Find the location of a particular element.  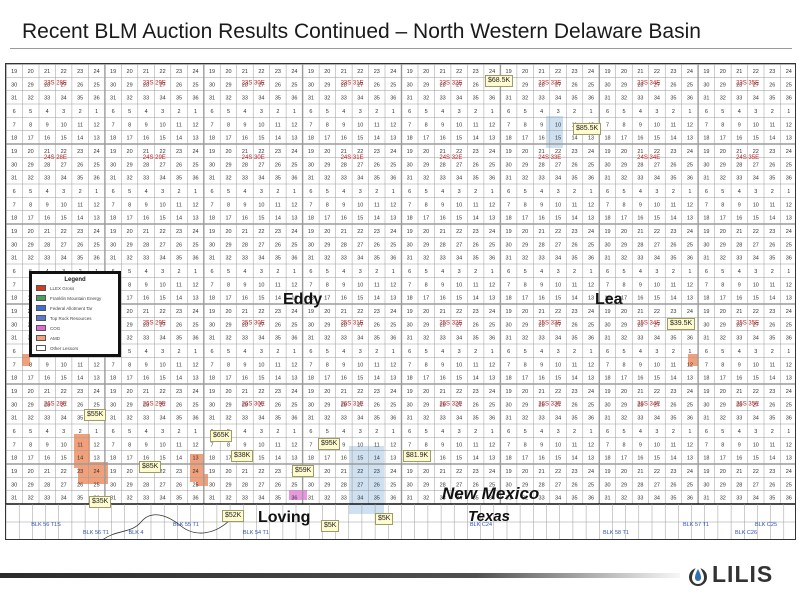

township-label: 26S 28E is located at coordinates (55, 405).